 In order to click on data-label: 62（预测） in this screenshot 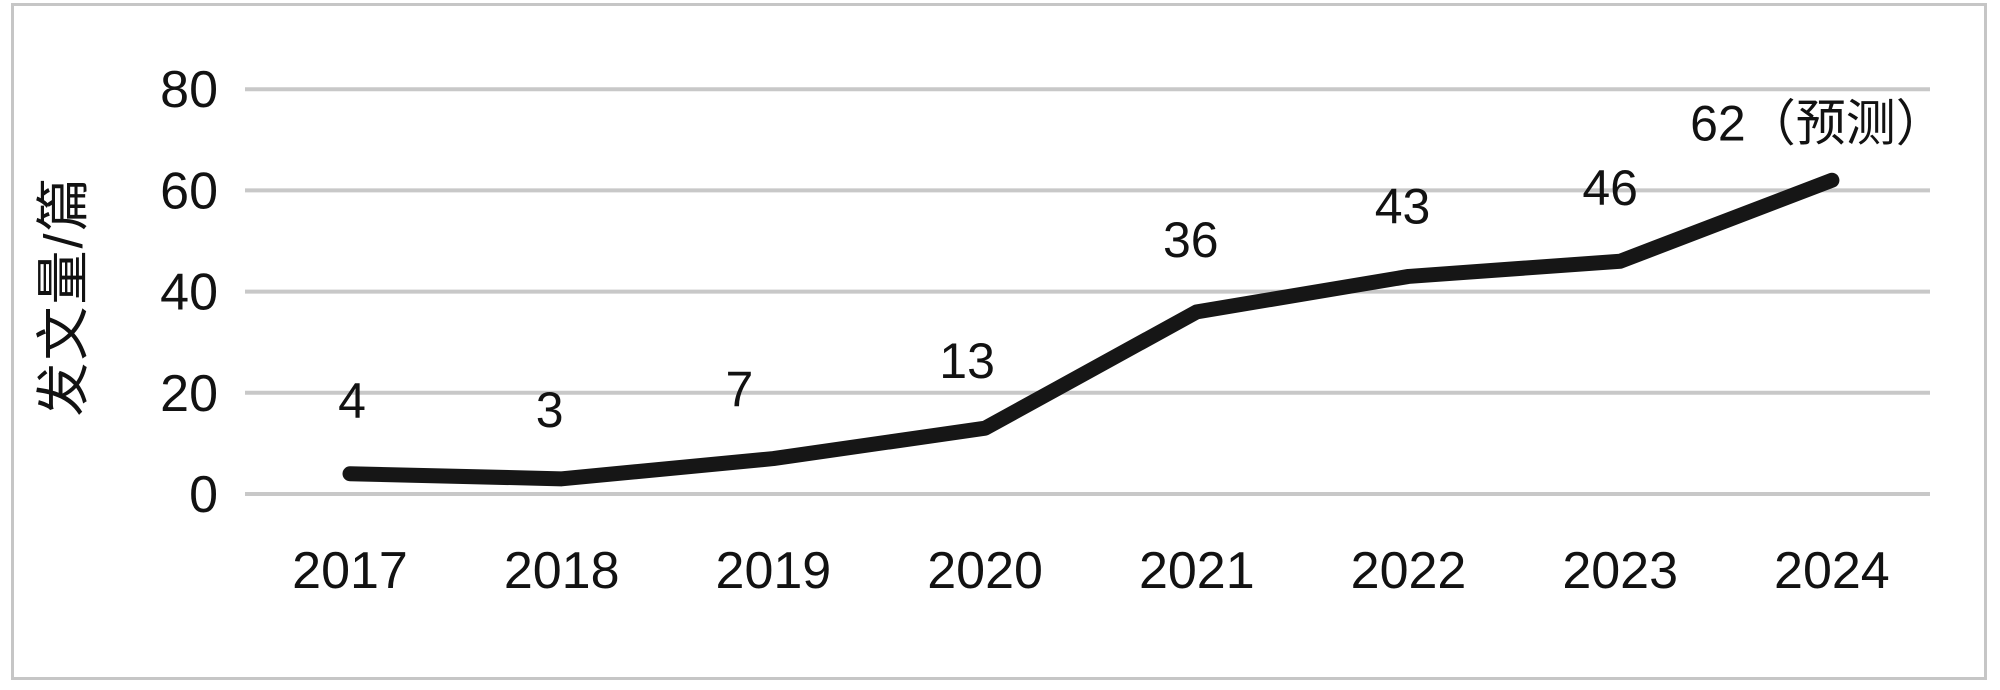, I will do `click(1818, 123)`.